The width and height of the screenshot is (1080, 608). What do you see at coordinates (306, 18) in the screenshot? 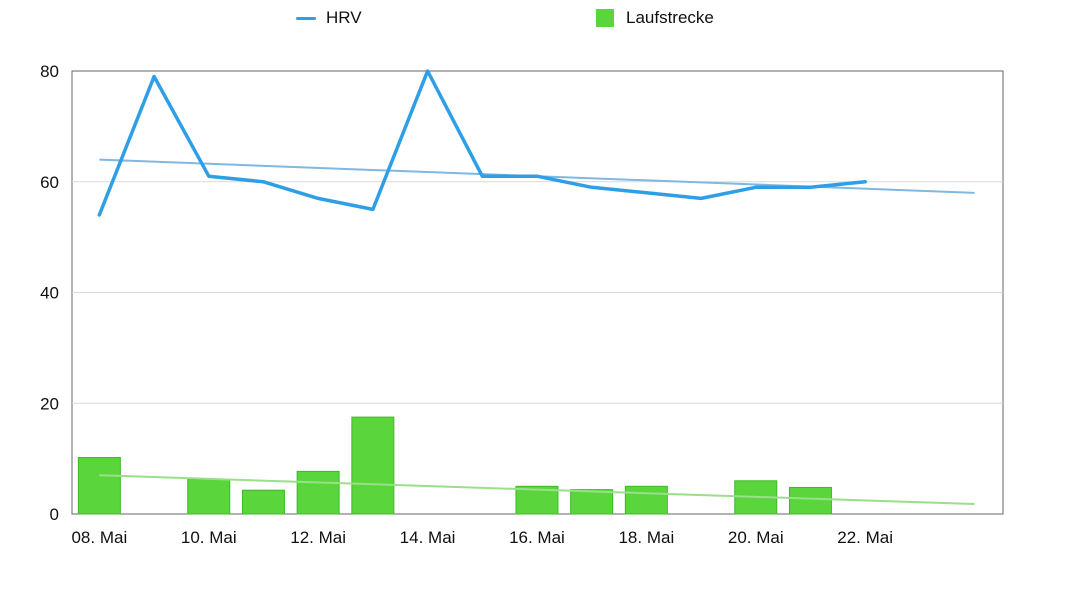
I see `legend-swatch-hrv` at bounding box center [306, 18].